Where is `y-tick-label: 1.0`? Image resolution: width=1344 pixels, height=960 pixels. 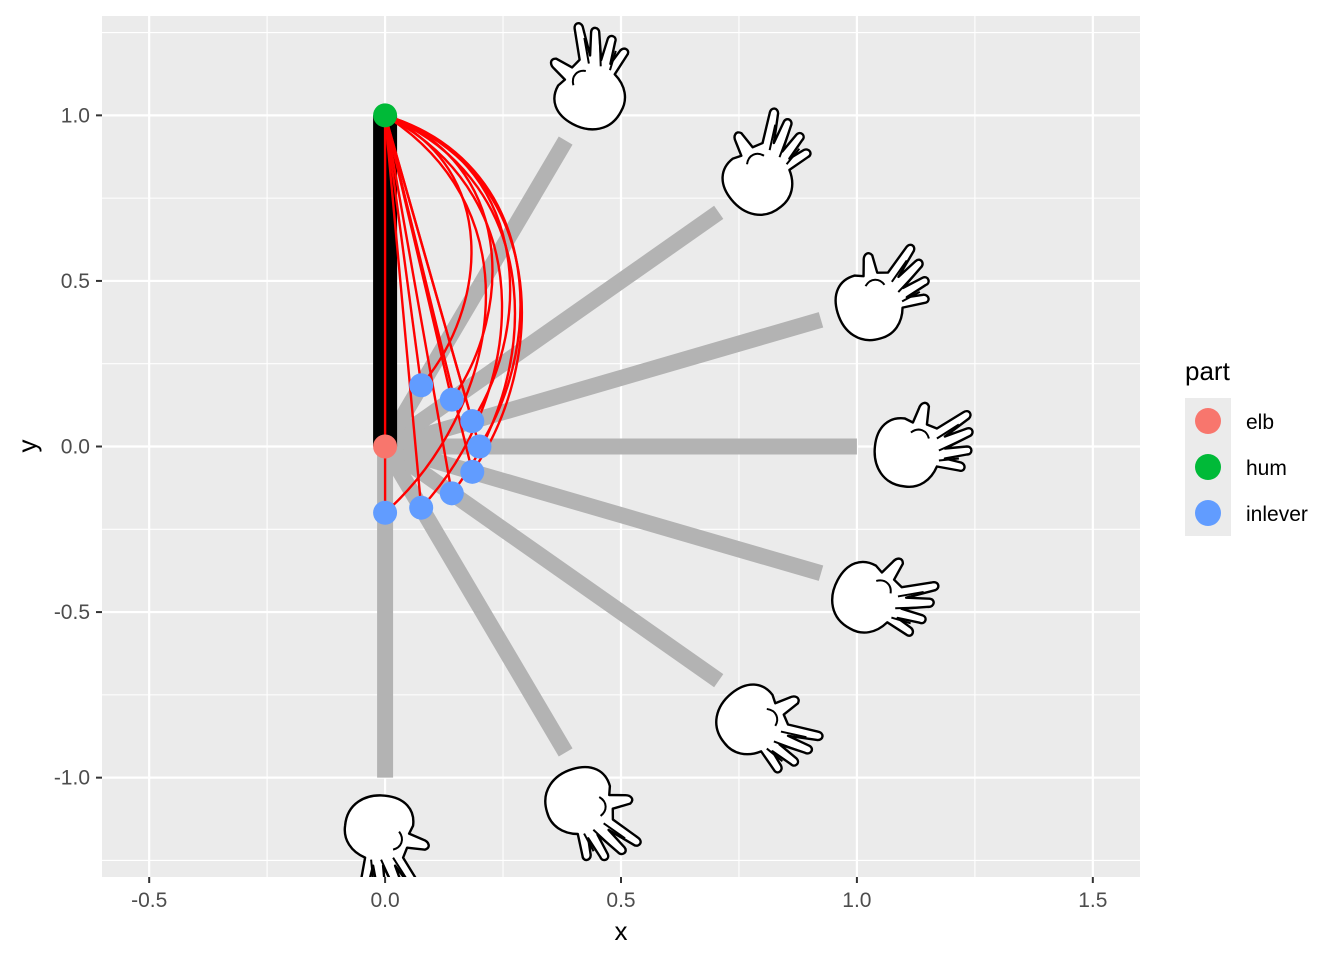
y-tick-label: 1.0 is located at coordinates (75, 115).